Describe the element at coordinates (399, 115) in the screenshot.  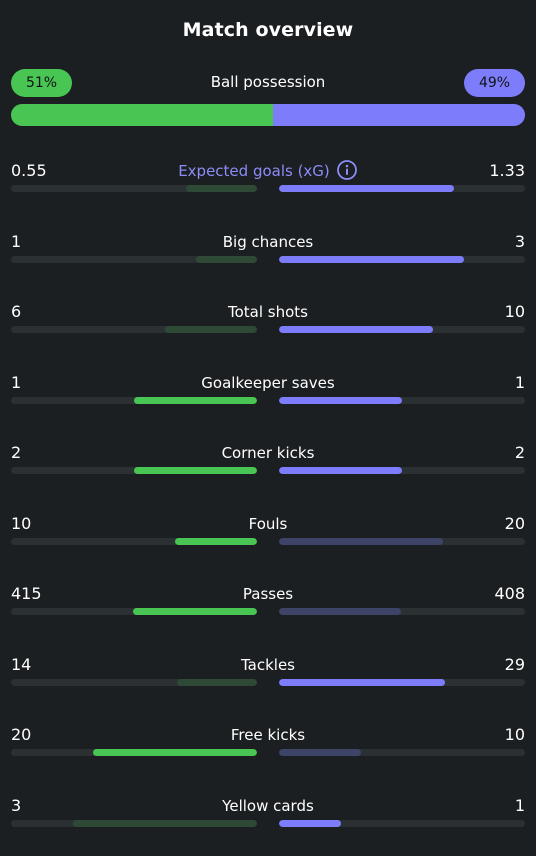
I see `possession-bar-away` at that location.